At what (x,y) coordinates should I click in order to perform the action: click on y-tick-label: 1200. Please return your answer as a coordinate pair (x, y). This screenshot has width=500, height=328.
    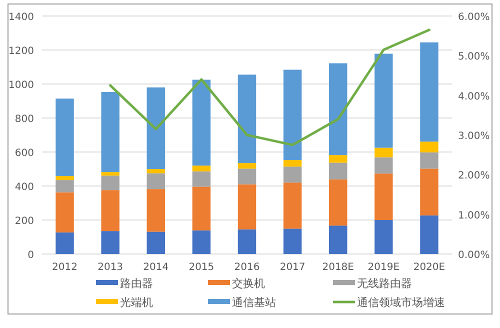
    Looking at the image, I should click on (21, 51).